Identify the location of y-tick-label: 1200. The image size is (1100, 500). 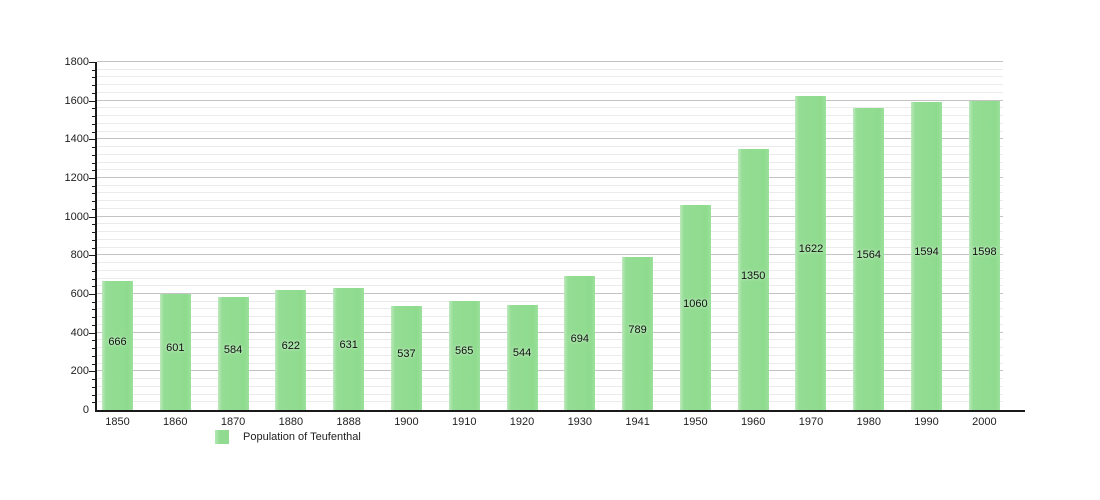
(76, 178).